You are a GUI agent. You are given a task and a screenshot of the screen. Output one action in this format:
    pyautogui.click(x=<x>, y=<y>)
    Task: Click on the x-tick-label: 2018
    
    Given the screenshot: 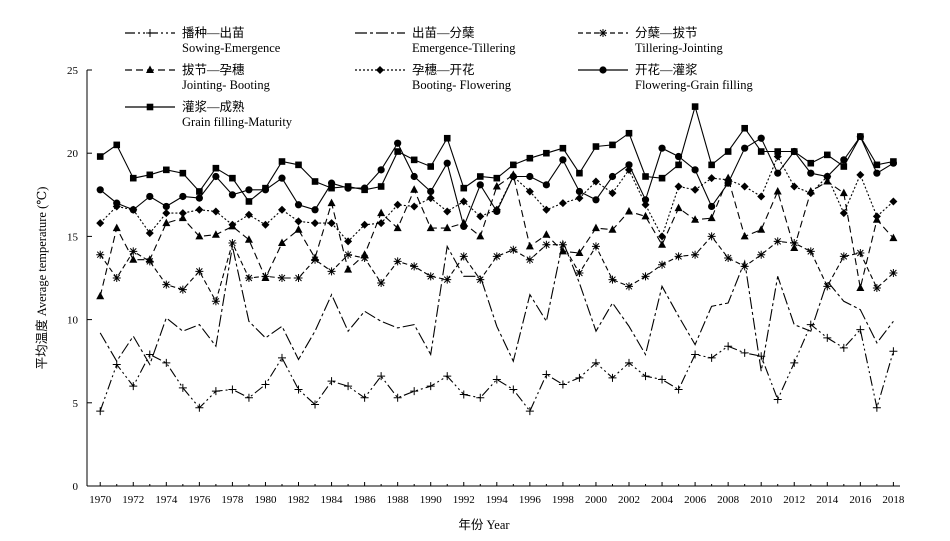 What is the action you would take?
    pyautogui.click(x=893, y=500)
    